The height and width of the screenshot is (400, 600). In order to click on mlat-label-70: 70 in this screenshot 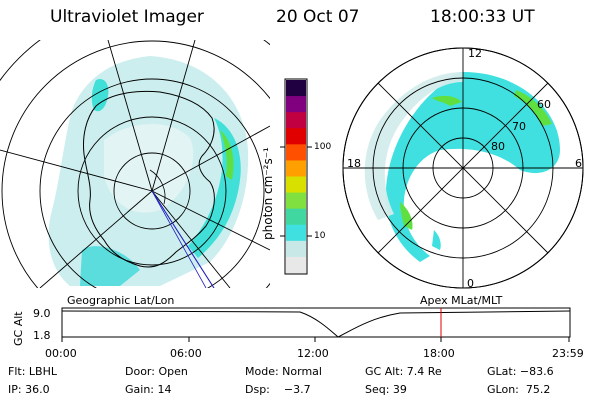, I will do `click(519, 126)`.